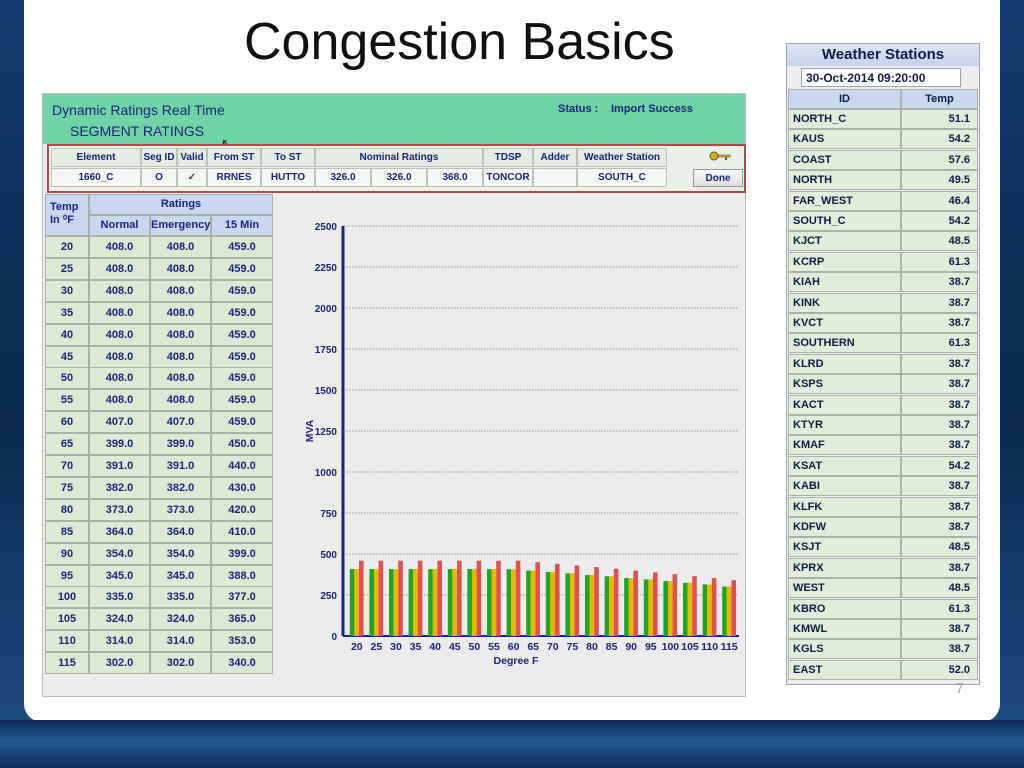  What do you see at coordinates (883, 99) in the screenshot?
I see `weather-table-header: ID Temp` at bounding box center [883, 99].